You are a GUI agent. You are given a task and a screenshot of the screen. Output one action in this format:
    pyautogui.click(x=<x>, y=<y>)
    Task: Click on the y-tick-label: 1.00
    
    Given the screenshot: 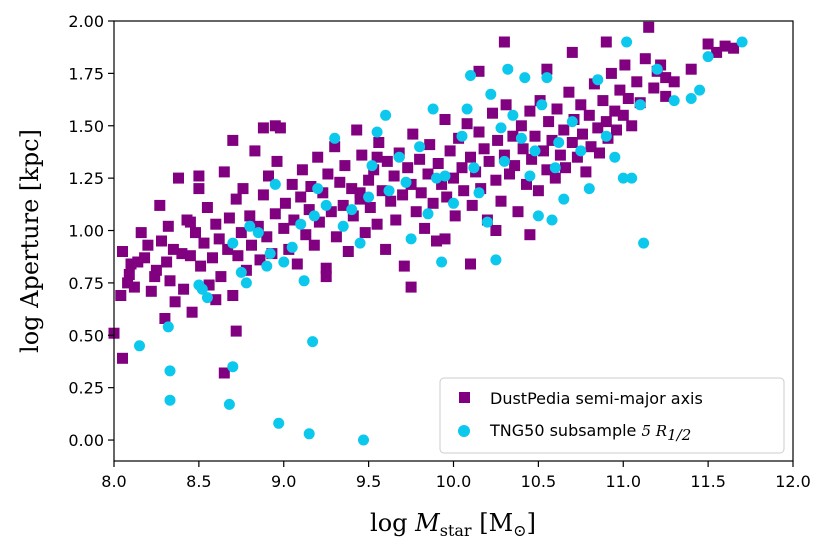 What is the action you would take?
    pyautogui.click(x=86, y=231)
    